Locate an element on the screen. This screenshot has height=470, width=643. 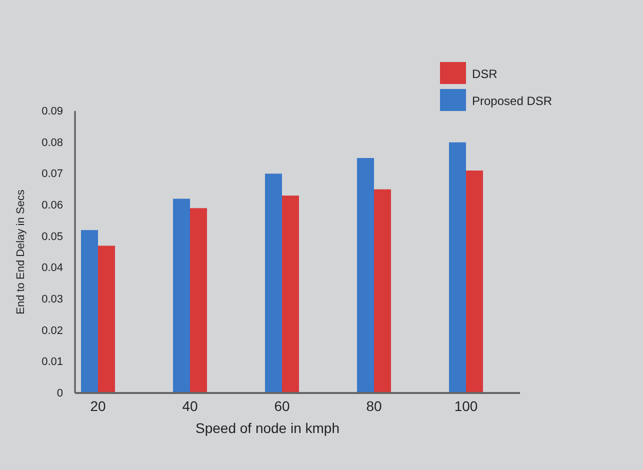
y-axis-title: End to End Delay in Secs is located at coordinates (21, 251).